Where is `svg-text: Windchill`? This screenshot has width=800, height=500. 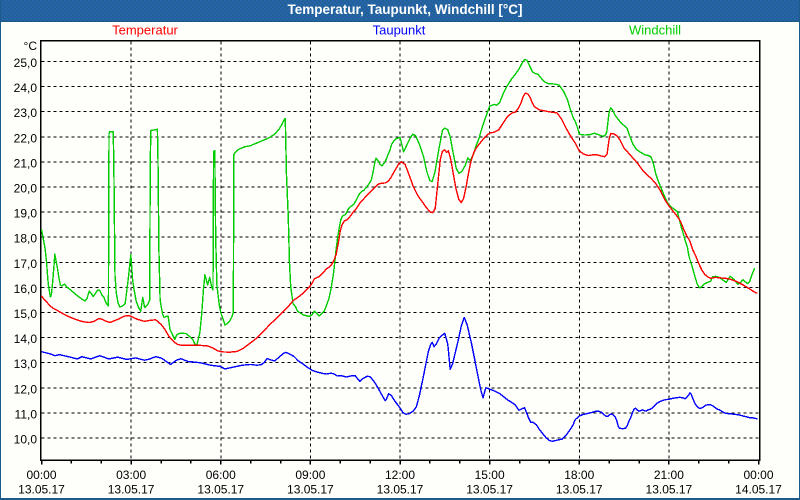
svg-text: Windchill is located at coordinates (655, 30).